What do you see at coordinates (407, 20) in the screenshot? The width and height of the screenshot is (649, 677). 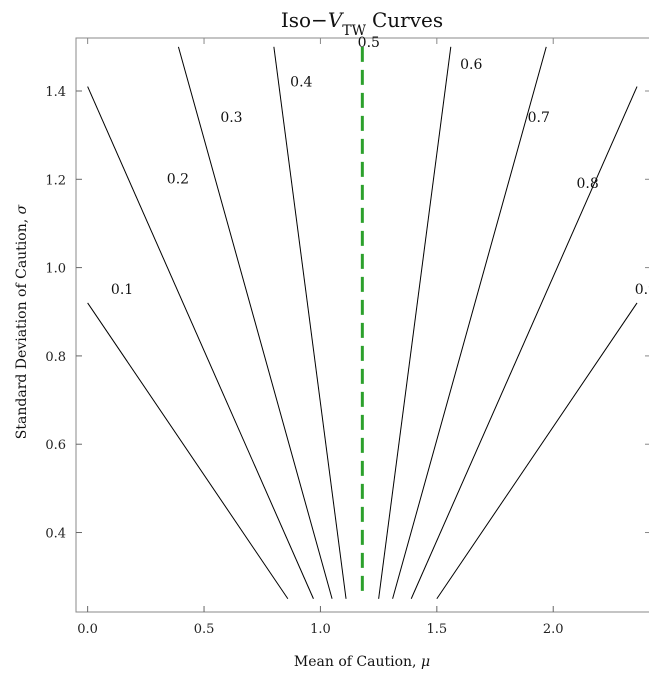 I see `chart-title-suffix: Curves` at bounding box center [407, 20].